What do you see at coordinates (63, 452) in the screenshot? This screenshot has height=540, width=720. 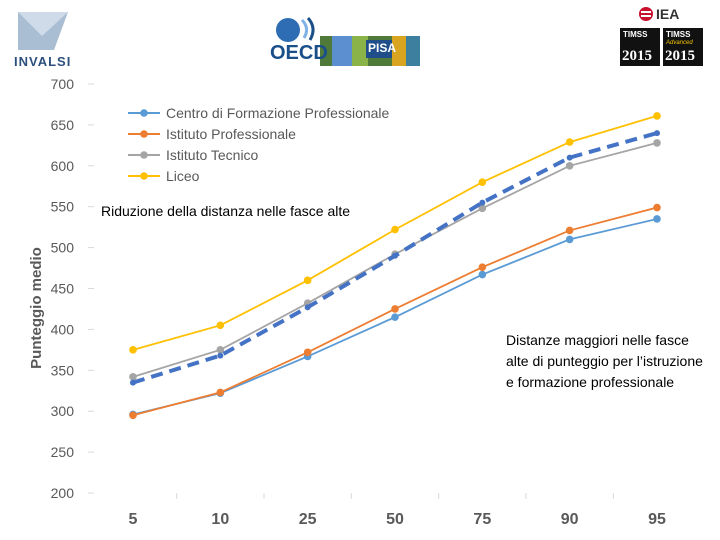 I see `y-tick-label: 250` at bounding box center [63, 452].